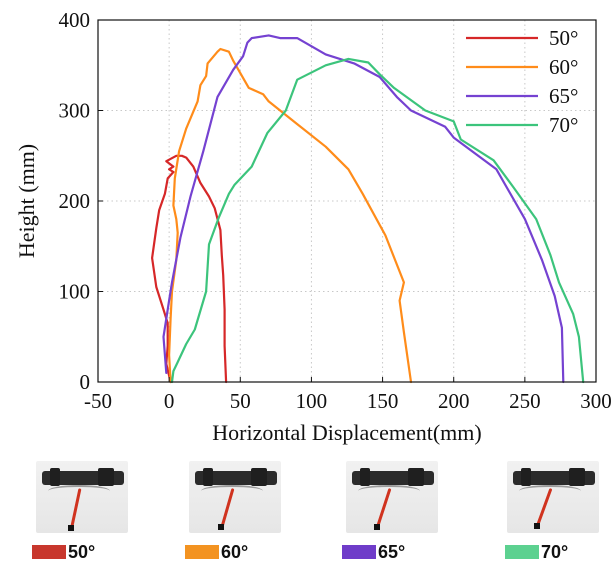 The width and height of the screenshot is (615, 566). I want to click on swatch-label: 50°, so click(82, 551).